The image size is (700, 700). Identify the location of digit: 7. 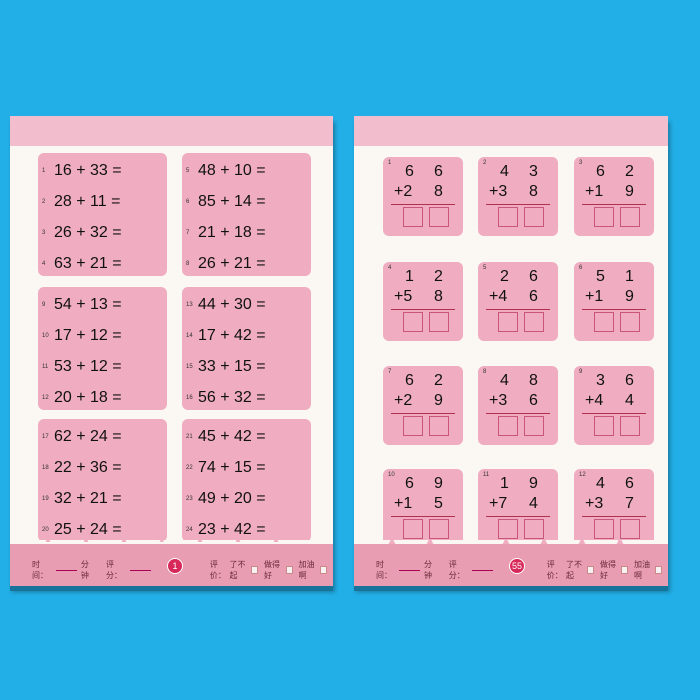
(629, 503).